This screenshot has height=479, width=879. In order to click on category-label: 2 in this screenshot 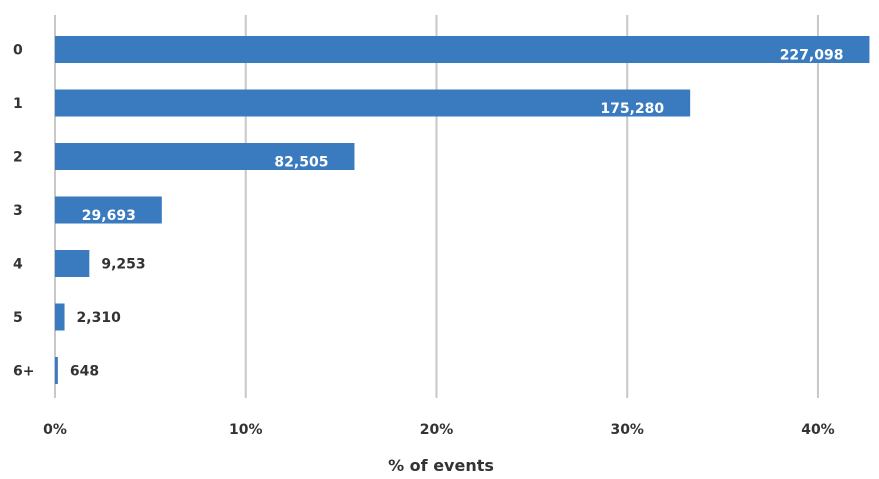, I will do `click(18, 158)`.